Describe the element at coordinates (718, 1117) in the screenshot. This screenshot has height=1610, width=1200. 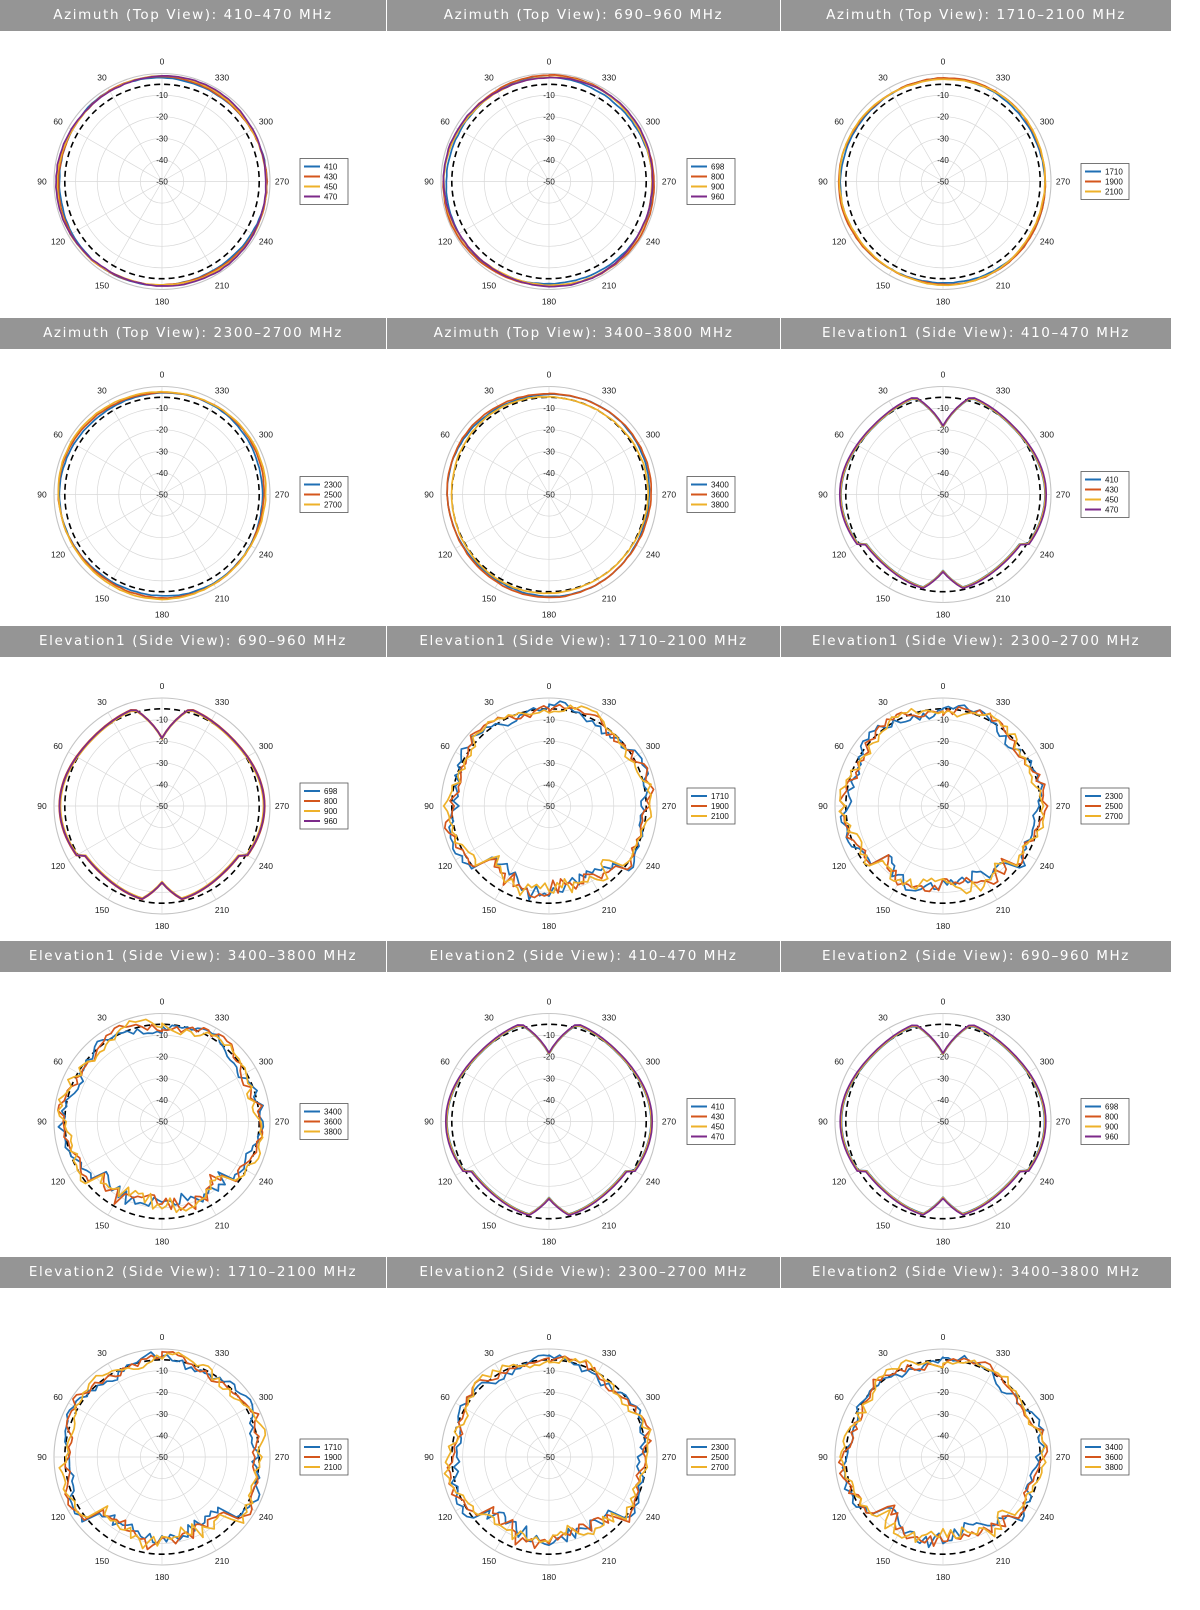
I see `legend-label: 430` at that location.